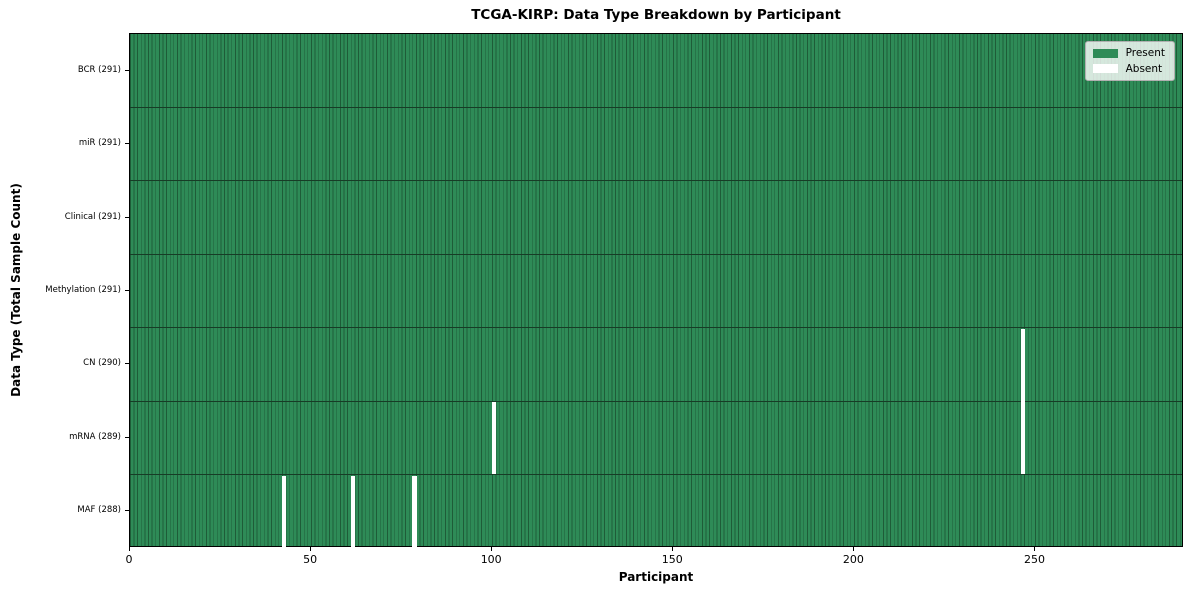 The image size is (1200, 600). I want to click on legend-entry: Present, so click(1128, 53).